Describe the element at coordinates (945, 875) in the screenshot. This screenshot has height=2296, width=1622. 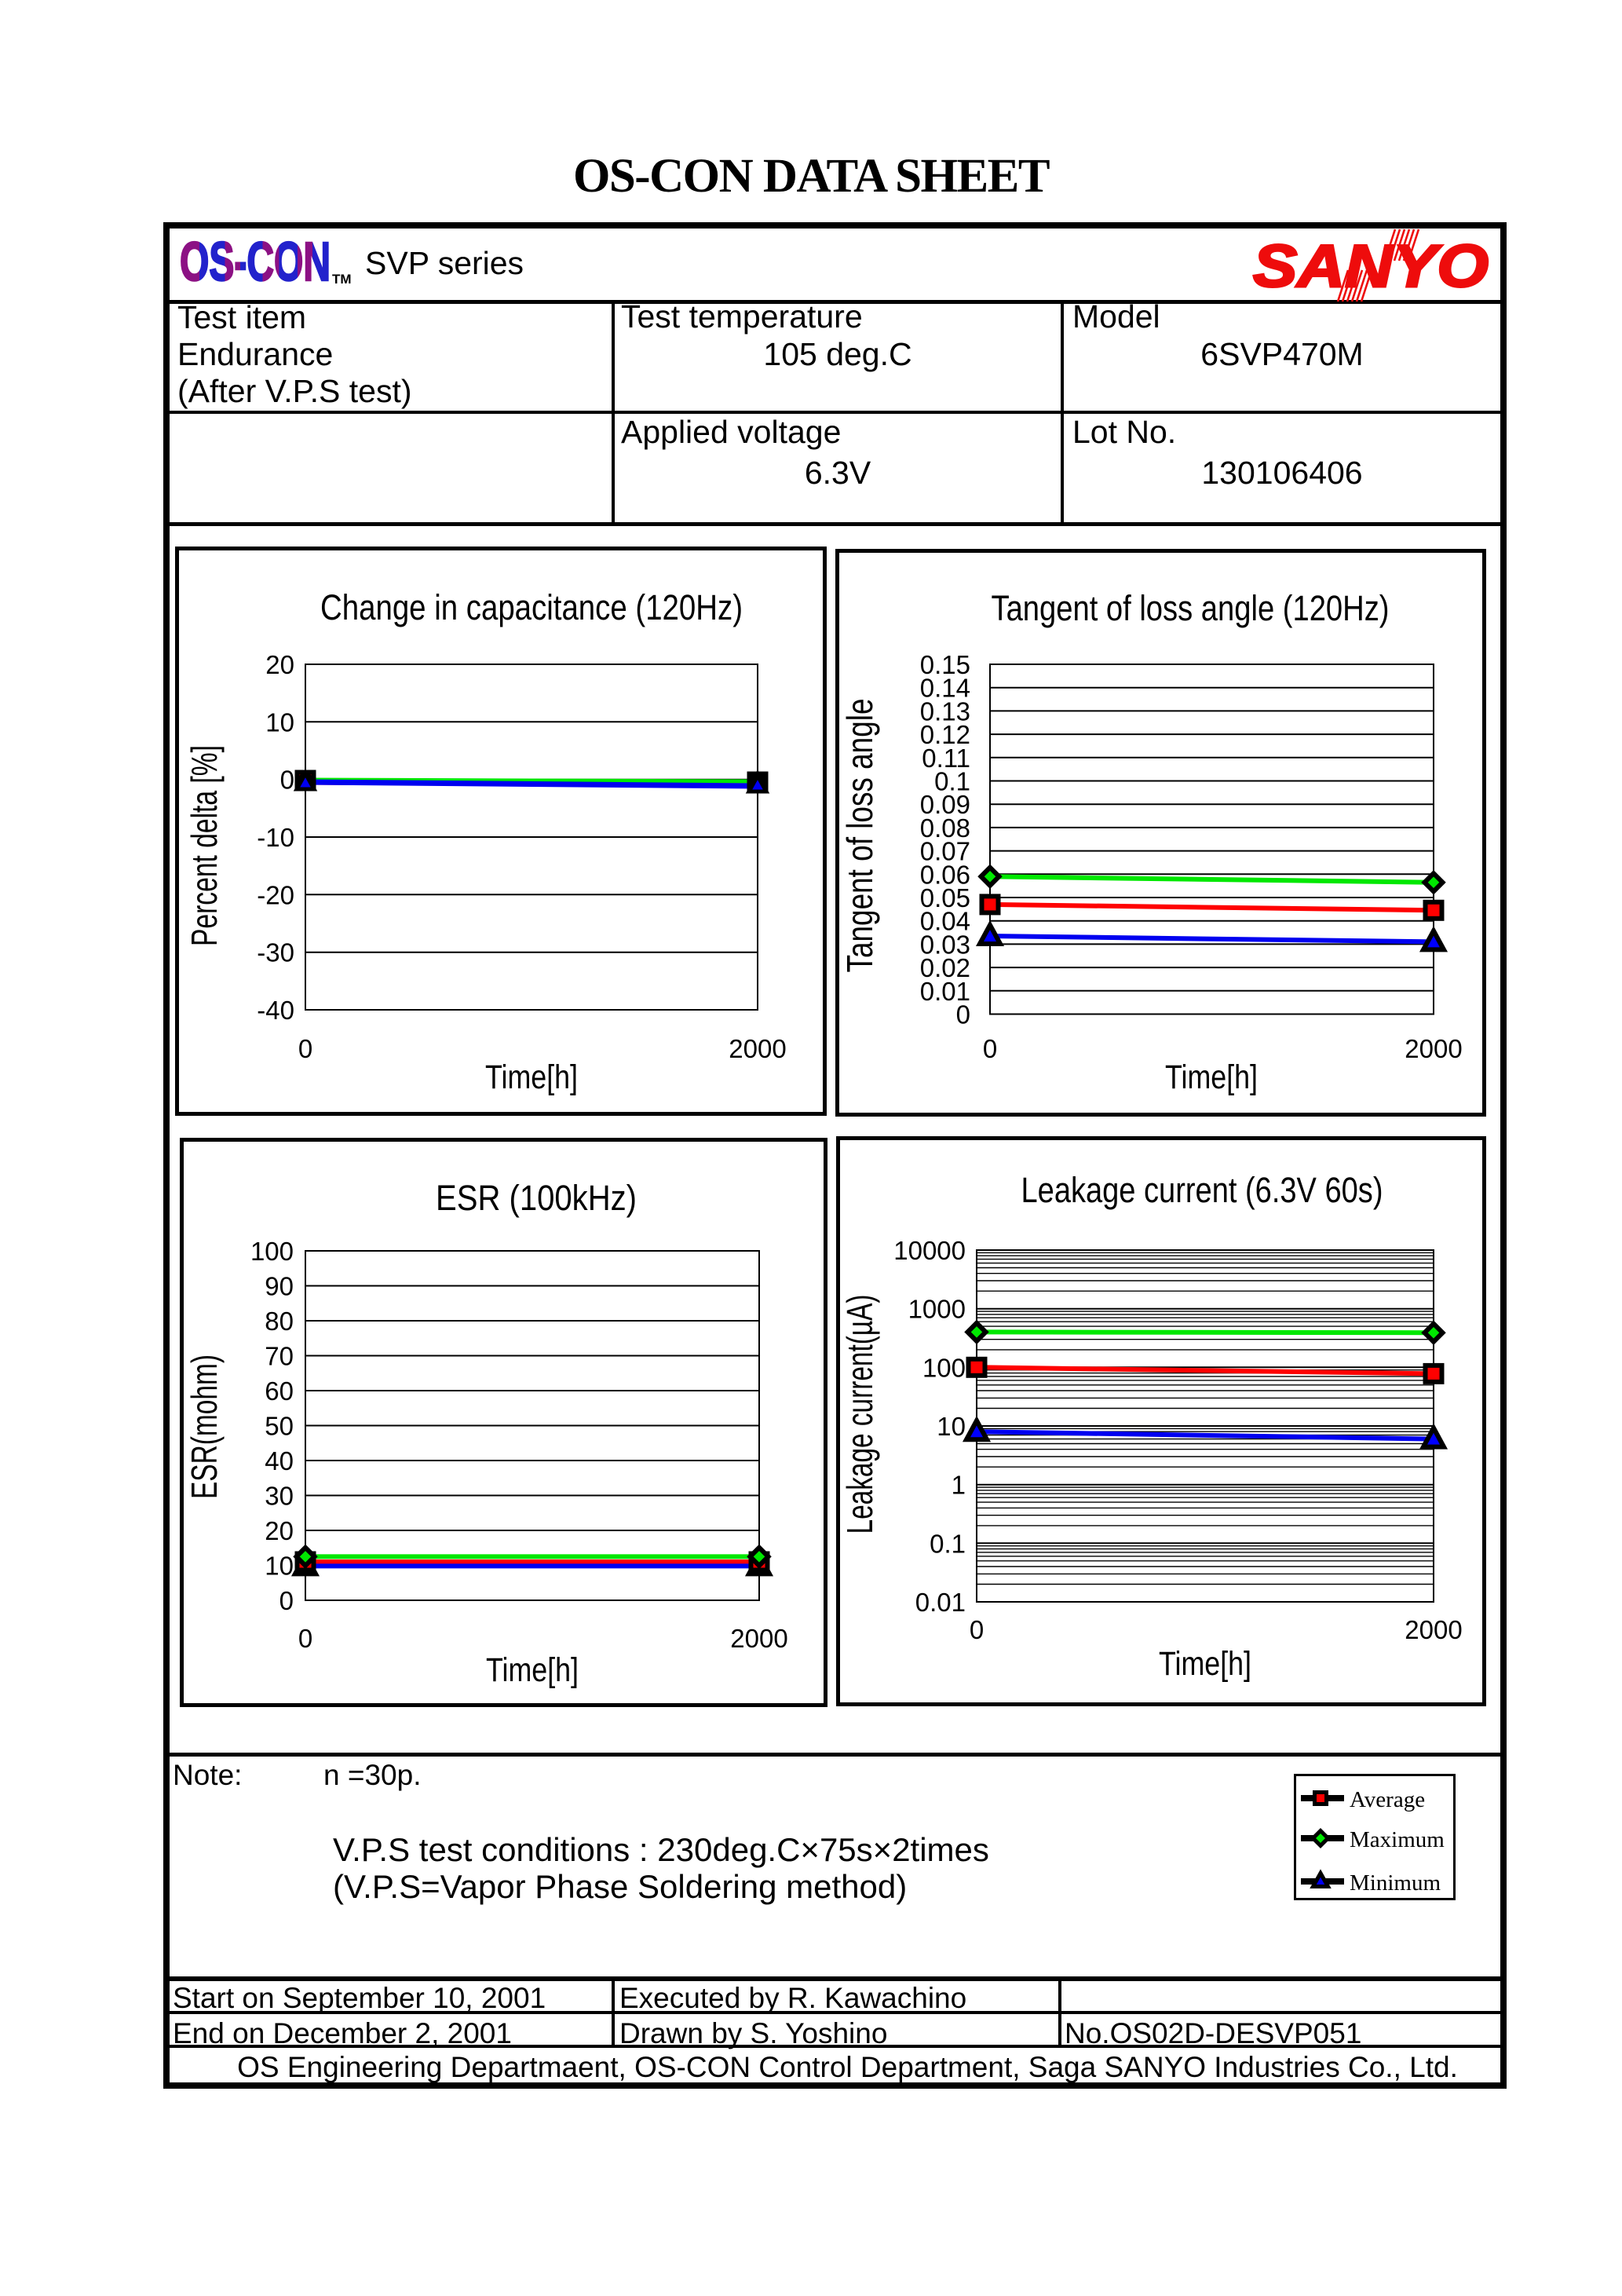
I see `svg-text: 0.06` at that location.